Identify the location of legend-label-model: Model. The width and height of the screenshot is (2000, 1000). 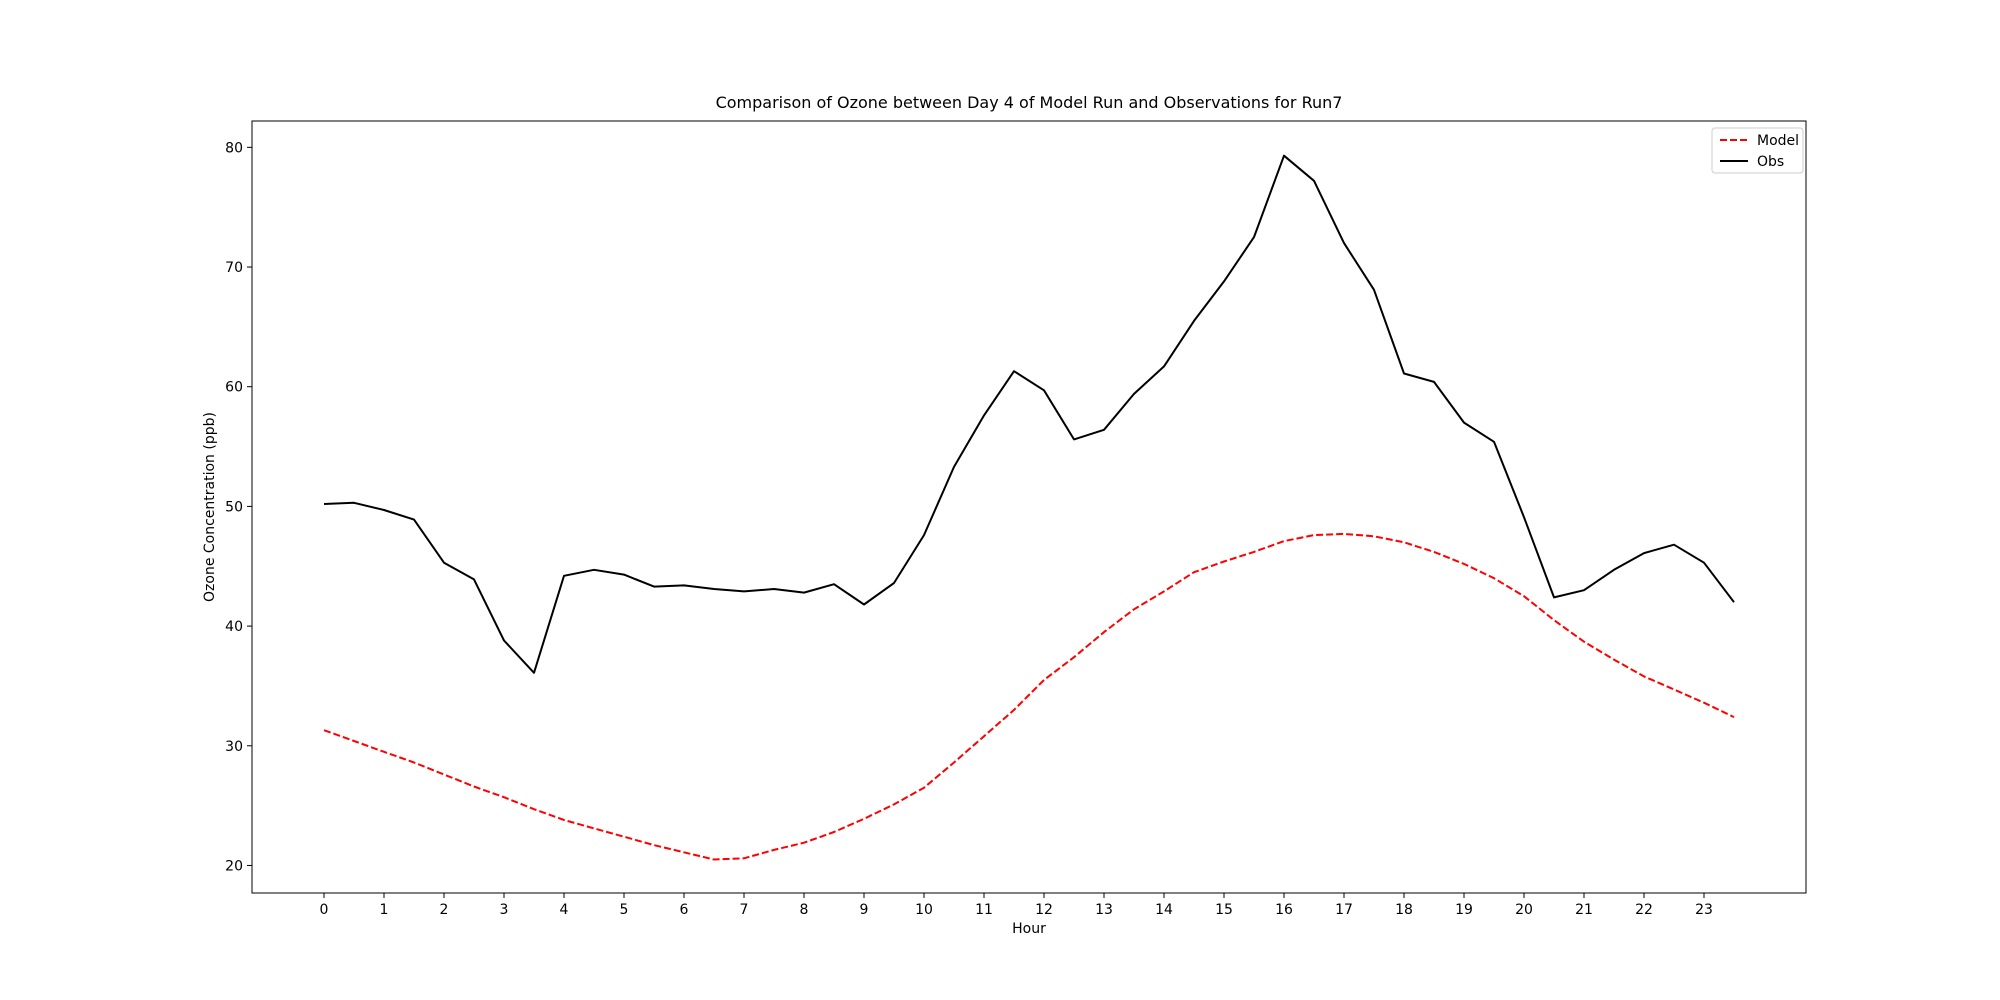
(1778, 141).